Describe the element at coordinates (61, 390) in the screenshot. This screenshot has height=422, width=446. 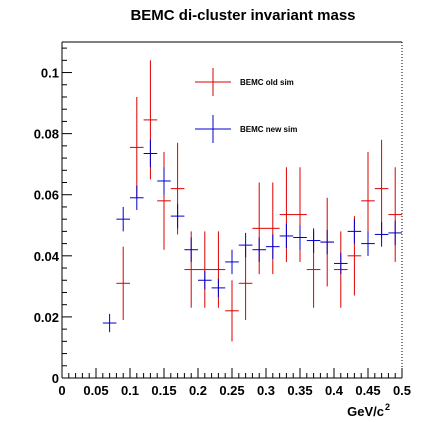
I see `x-tick-label: 0` at that location.